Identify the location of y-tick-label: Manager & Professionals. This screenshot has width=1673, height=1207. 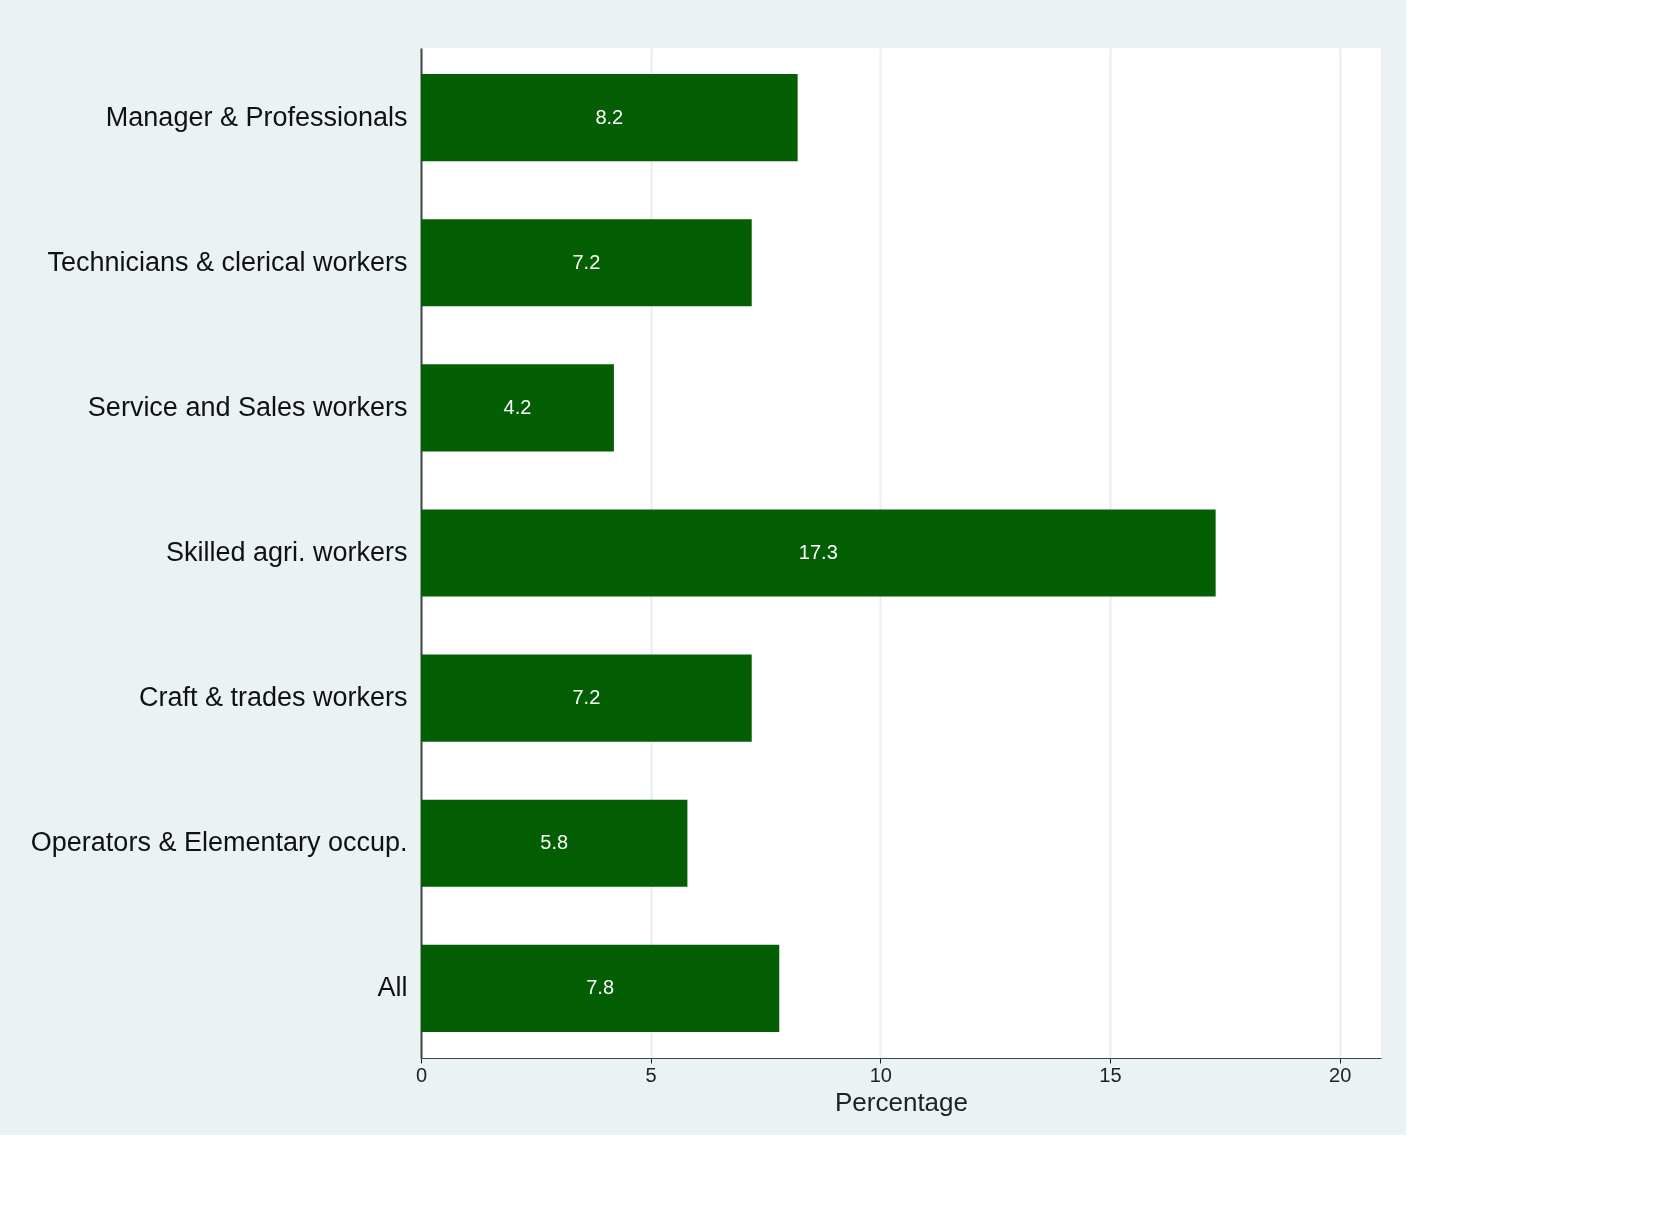
(256, 116).